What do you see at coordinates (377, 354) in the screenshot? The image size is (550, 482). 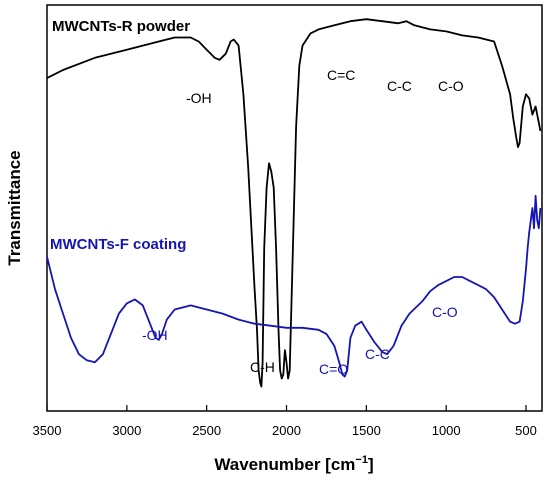 I see `annotation-cc-single-coating: C-C` at bounding box center [377, 354].